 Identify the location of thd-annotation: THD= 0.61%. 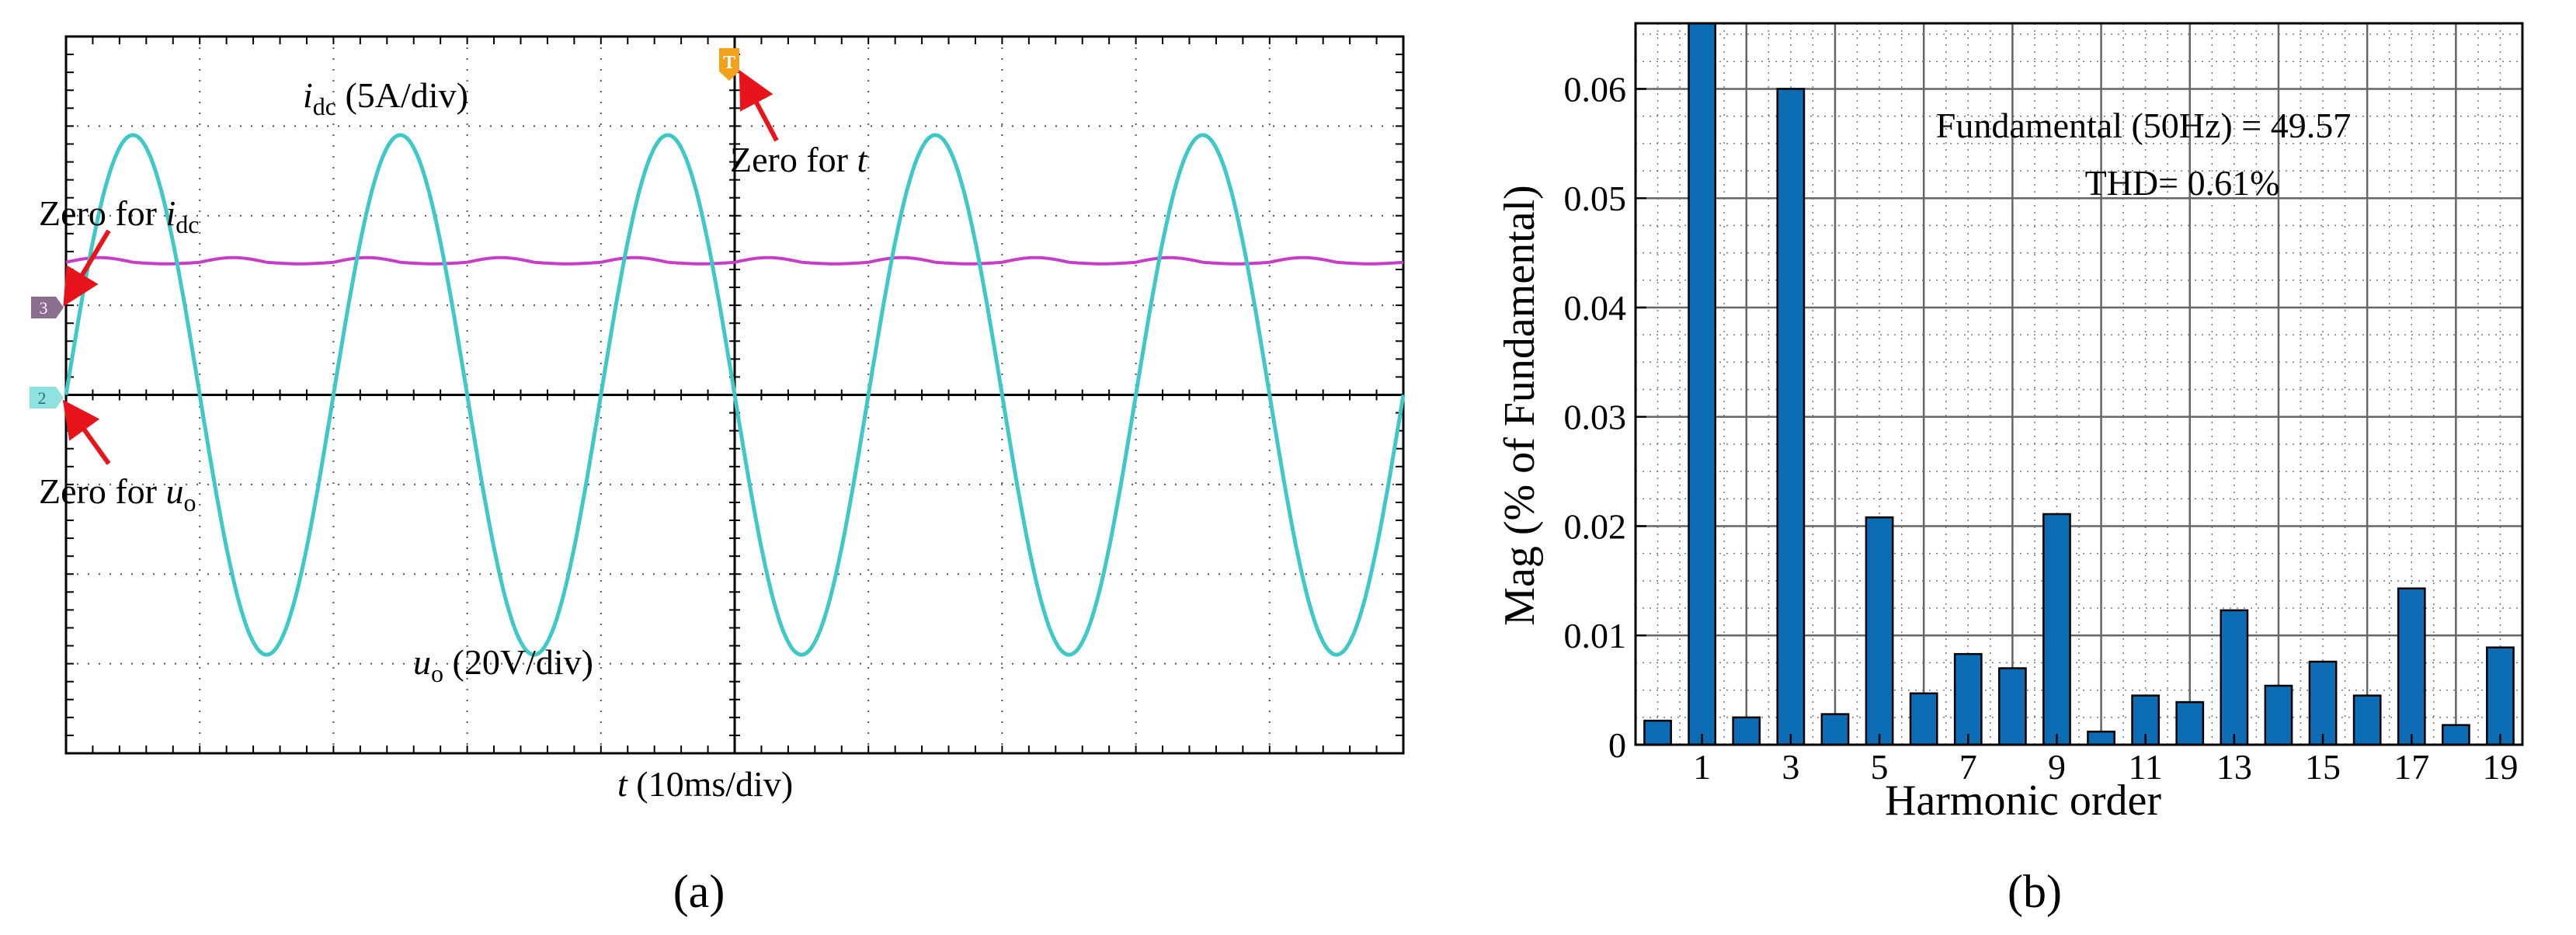
(2182, 183).